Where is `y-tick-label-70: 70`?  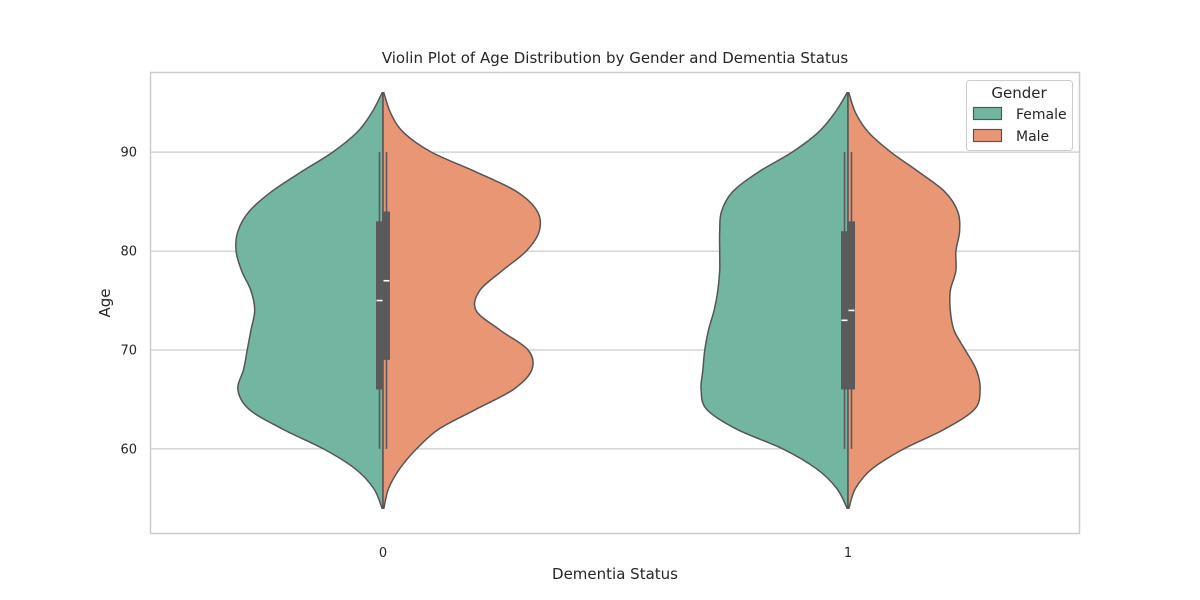 y-tick-label-70: 70 is located at coordinates (128, 351).